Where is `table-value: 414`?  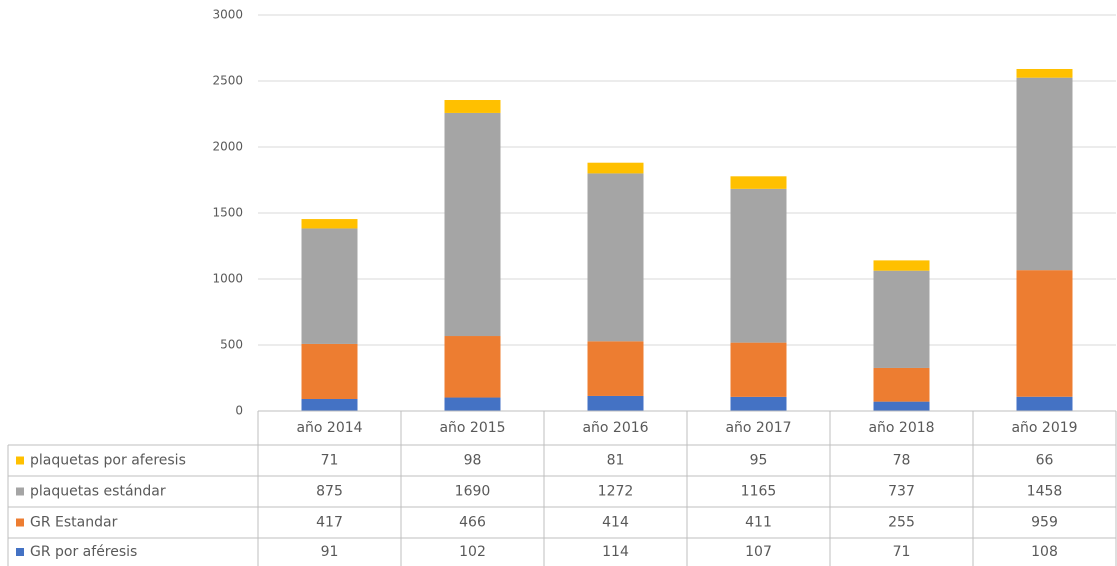 table-value: 414 is located at coordinates (615, 523).